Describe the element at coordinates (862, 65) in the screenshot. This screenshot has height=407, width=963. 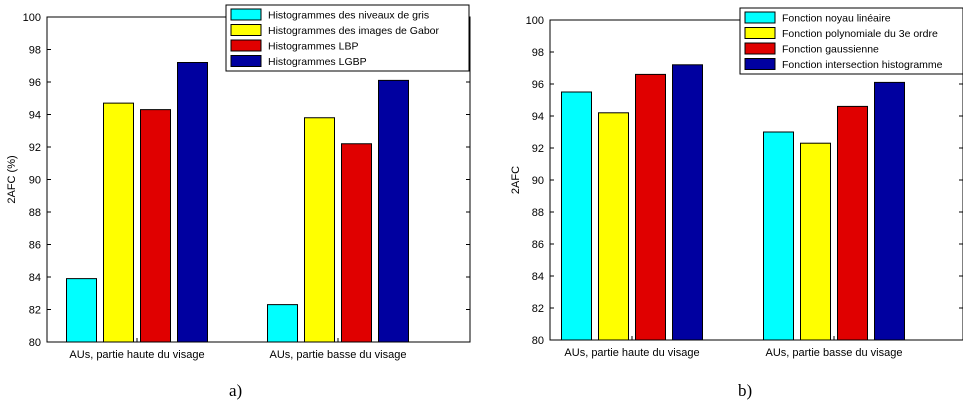
I see `panel-b-legend-entry: Fonction intersection histogramme` at that location.